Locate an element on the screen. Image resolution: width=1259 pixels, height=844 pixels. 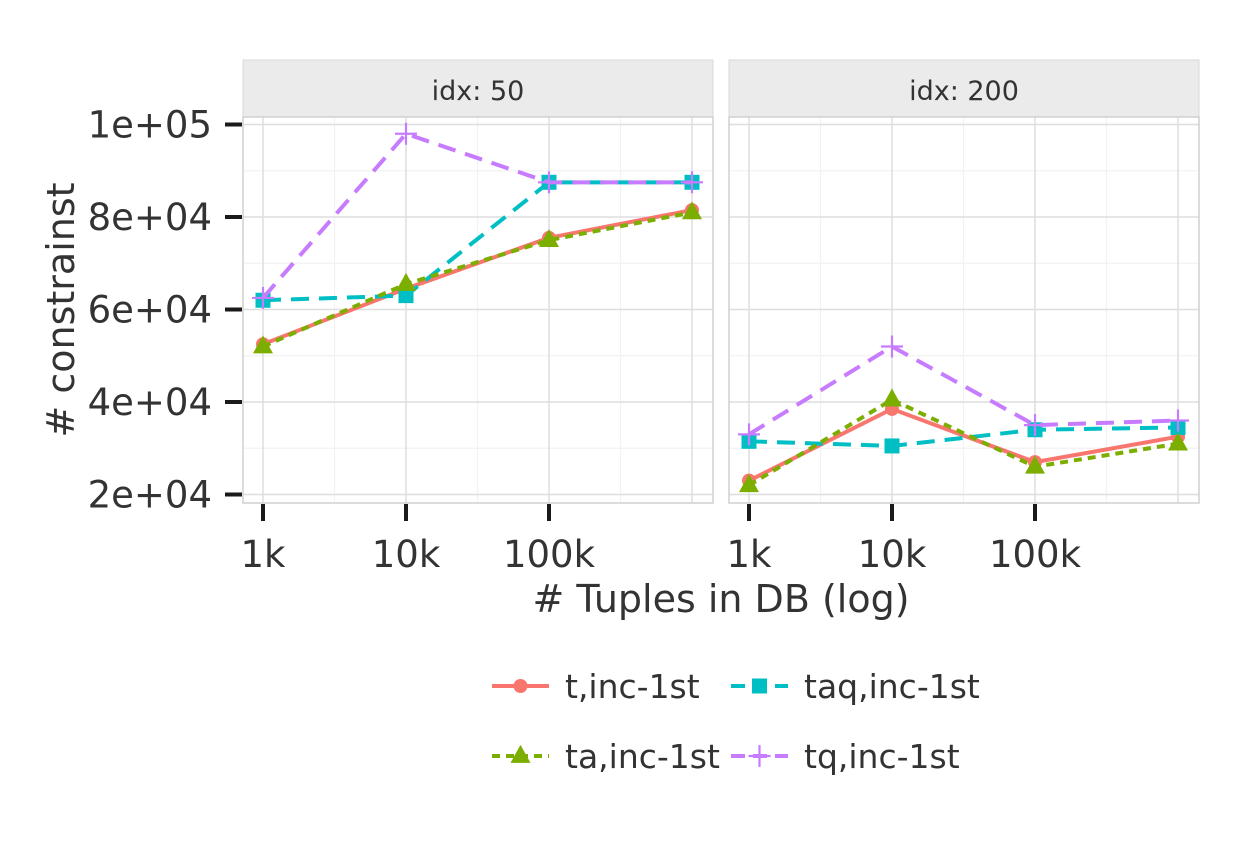
x-axis-title: # Tuples in DB (log) is located at coordinates (720, 599).